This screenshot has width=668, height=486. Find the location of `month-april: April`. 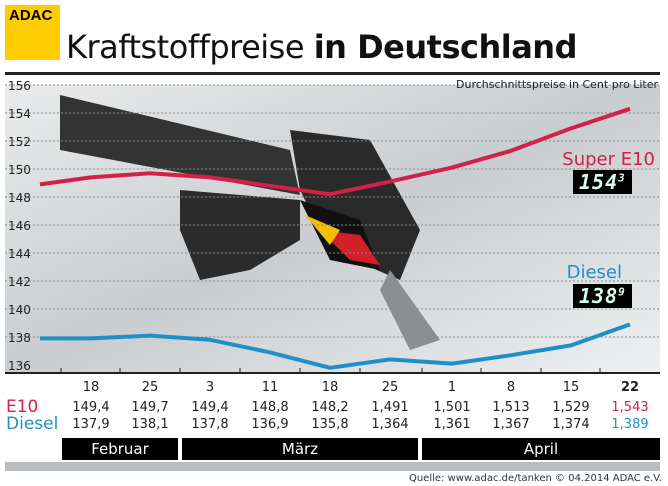

month-april: April is located at coordinates (541, 449).